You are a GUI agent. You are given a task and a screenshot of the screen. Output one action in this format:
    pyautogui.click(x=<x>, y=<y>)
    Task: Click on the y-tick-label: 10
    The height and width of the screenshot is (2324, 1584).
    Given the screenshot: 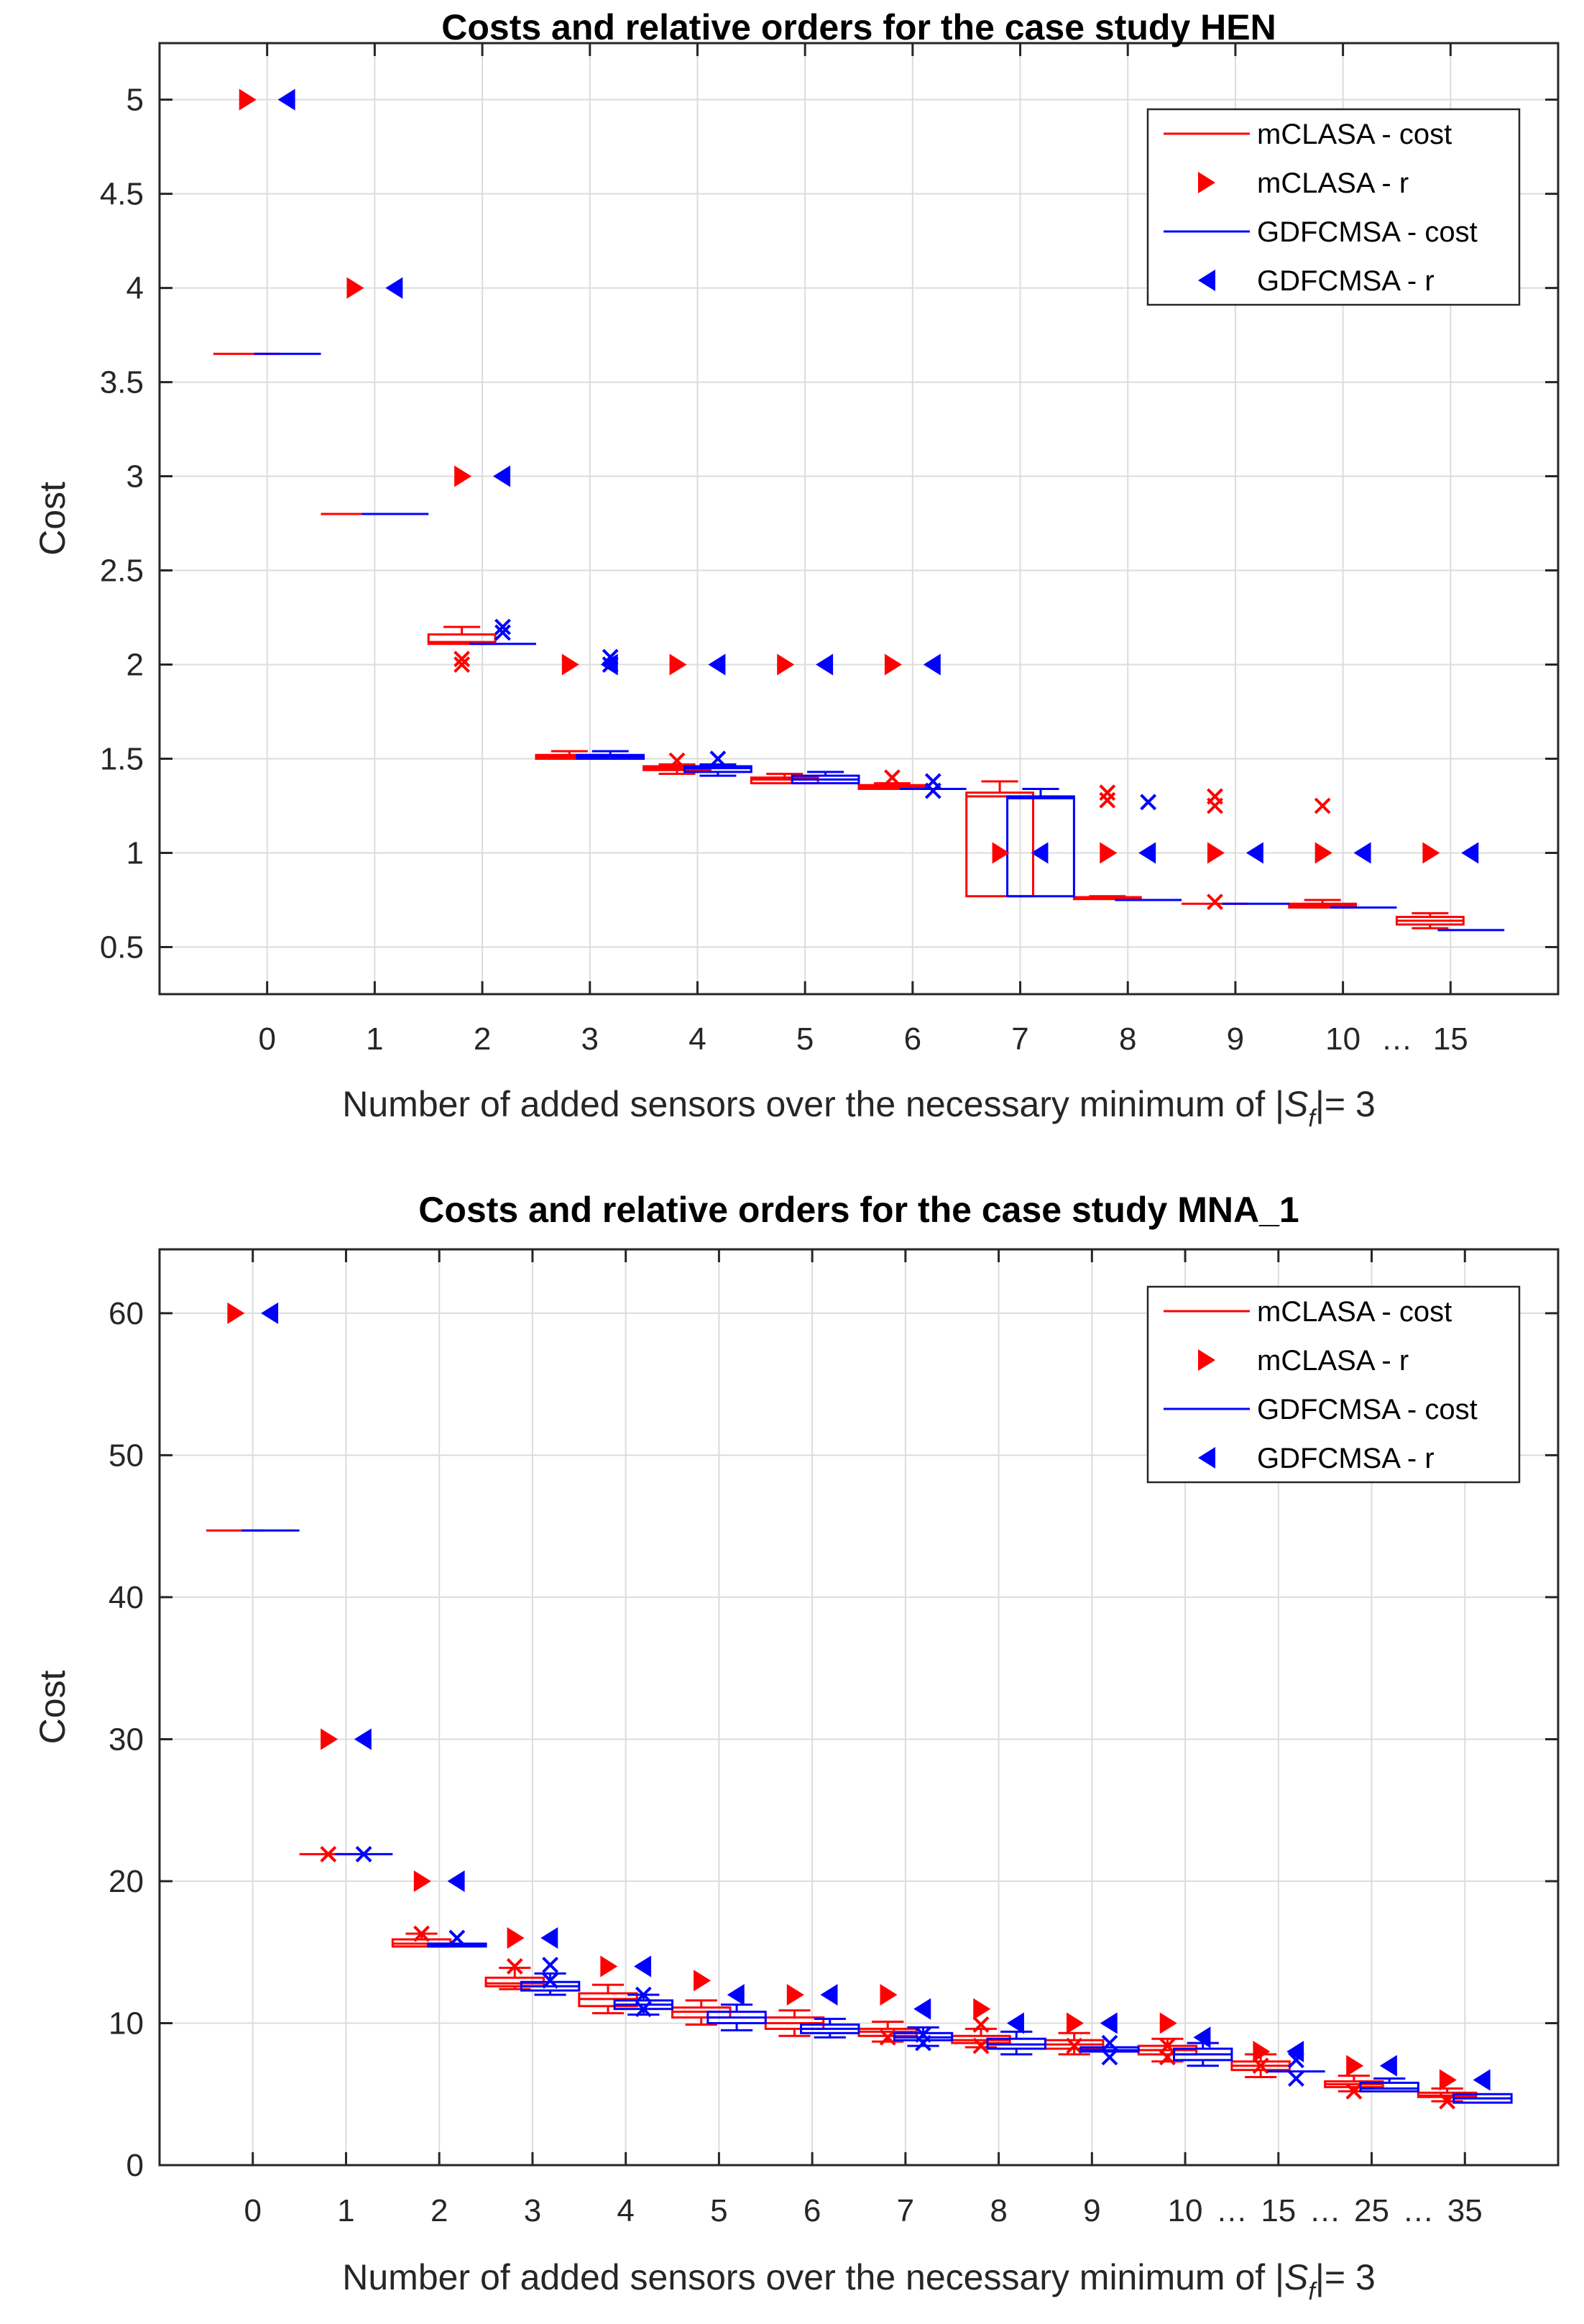 What is the action you would take?
    pyautogui.click(x=126, y=2023)
    